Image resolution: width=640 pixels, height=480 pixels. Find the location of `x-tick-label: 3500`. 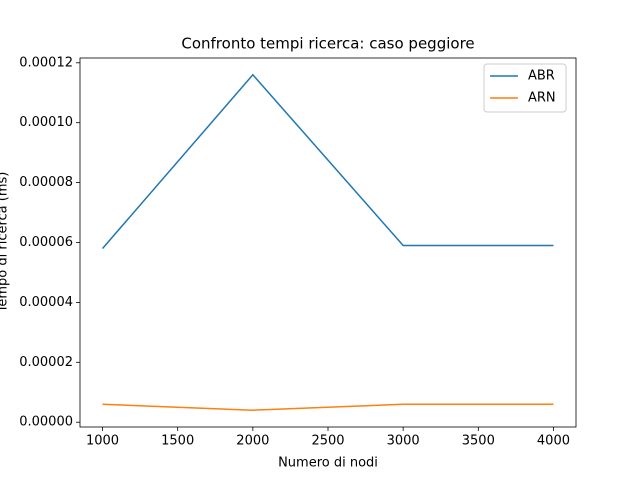

x-tick-label: 3500 is located at coordinates (478, 441).